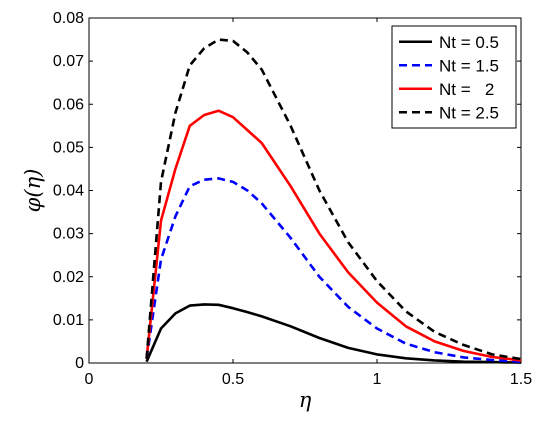 This screenshot has width=550, height=427. Describe the element at coordinates (33, 191) in the screenshot. I see `y-axis-label: φ(η)` at that location.